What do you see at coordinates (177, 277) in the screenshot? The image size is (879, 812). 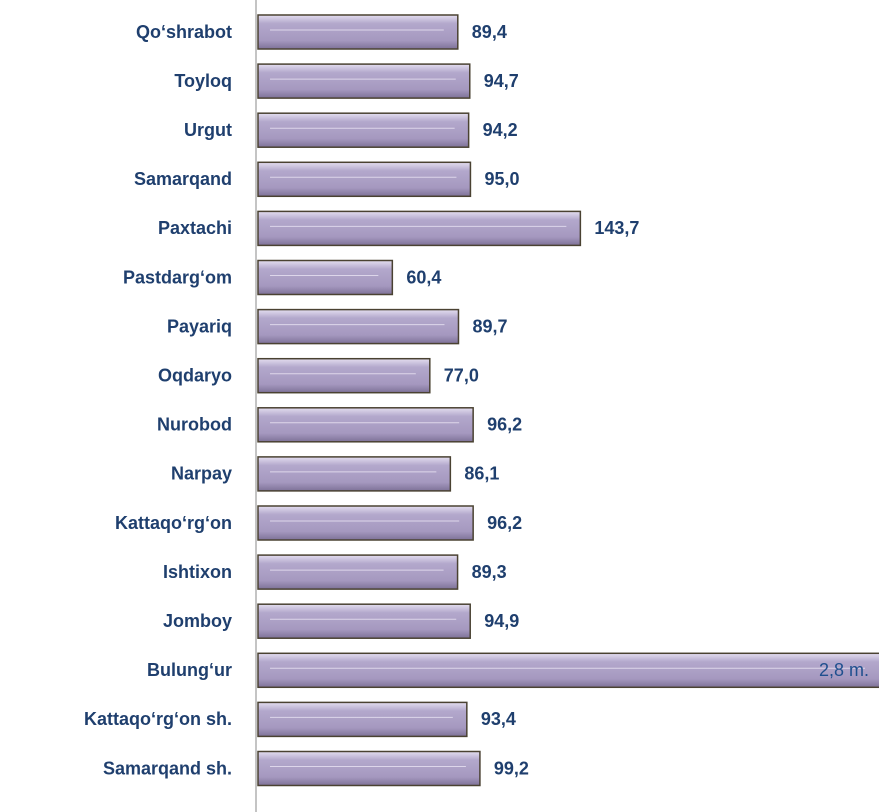 I see `category-label: Pastdarg‘om` at bounding box center [177, 277].